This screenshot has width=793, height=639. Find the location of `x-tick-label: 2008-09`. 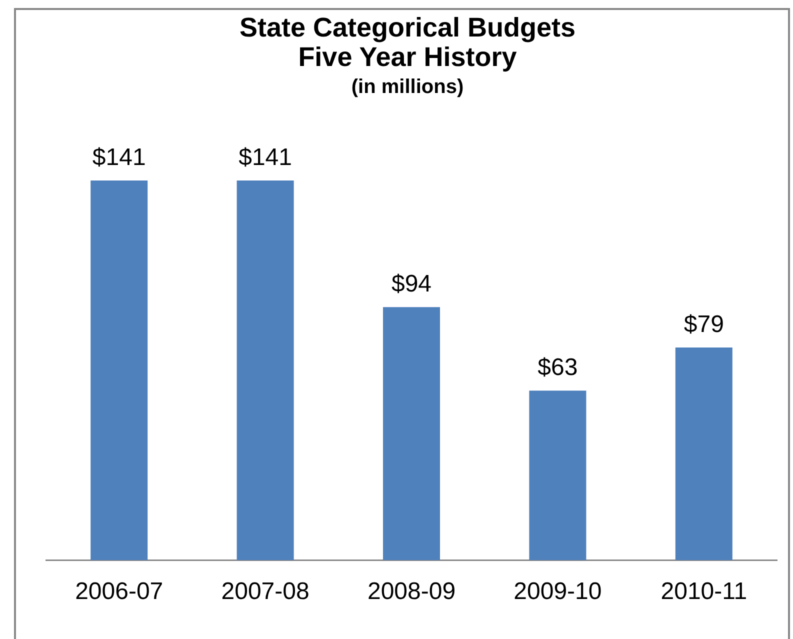

x-tick-label: 2008-09 is located at coordinates (411, 592).